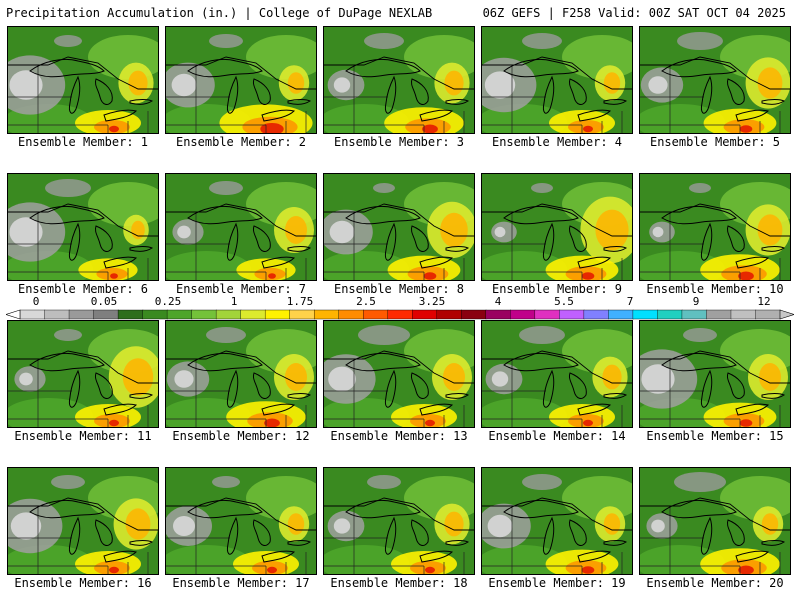 Image resolution: width=800 pixels, height=600 pixels. What do you see at coordinates (83, 436) in the screenshot?
I see `ensemble-member-label: Ensemble Member: 11` at bounding box center [83, 436].